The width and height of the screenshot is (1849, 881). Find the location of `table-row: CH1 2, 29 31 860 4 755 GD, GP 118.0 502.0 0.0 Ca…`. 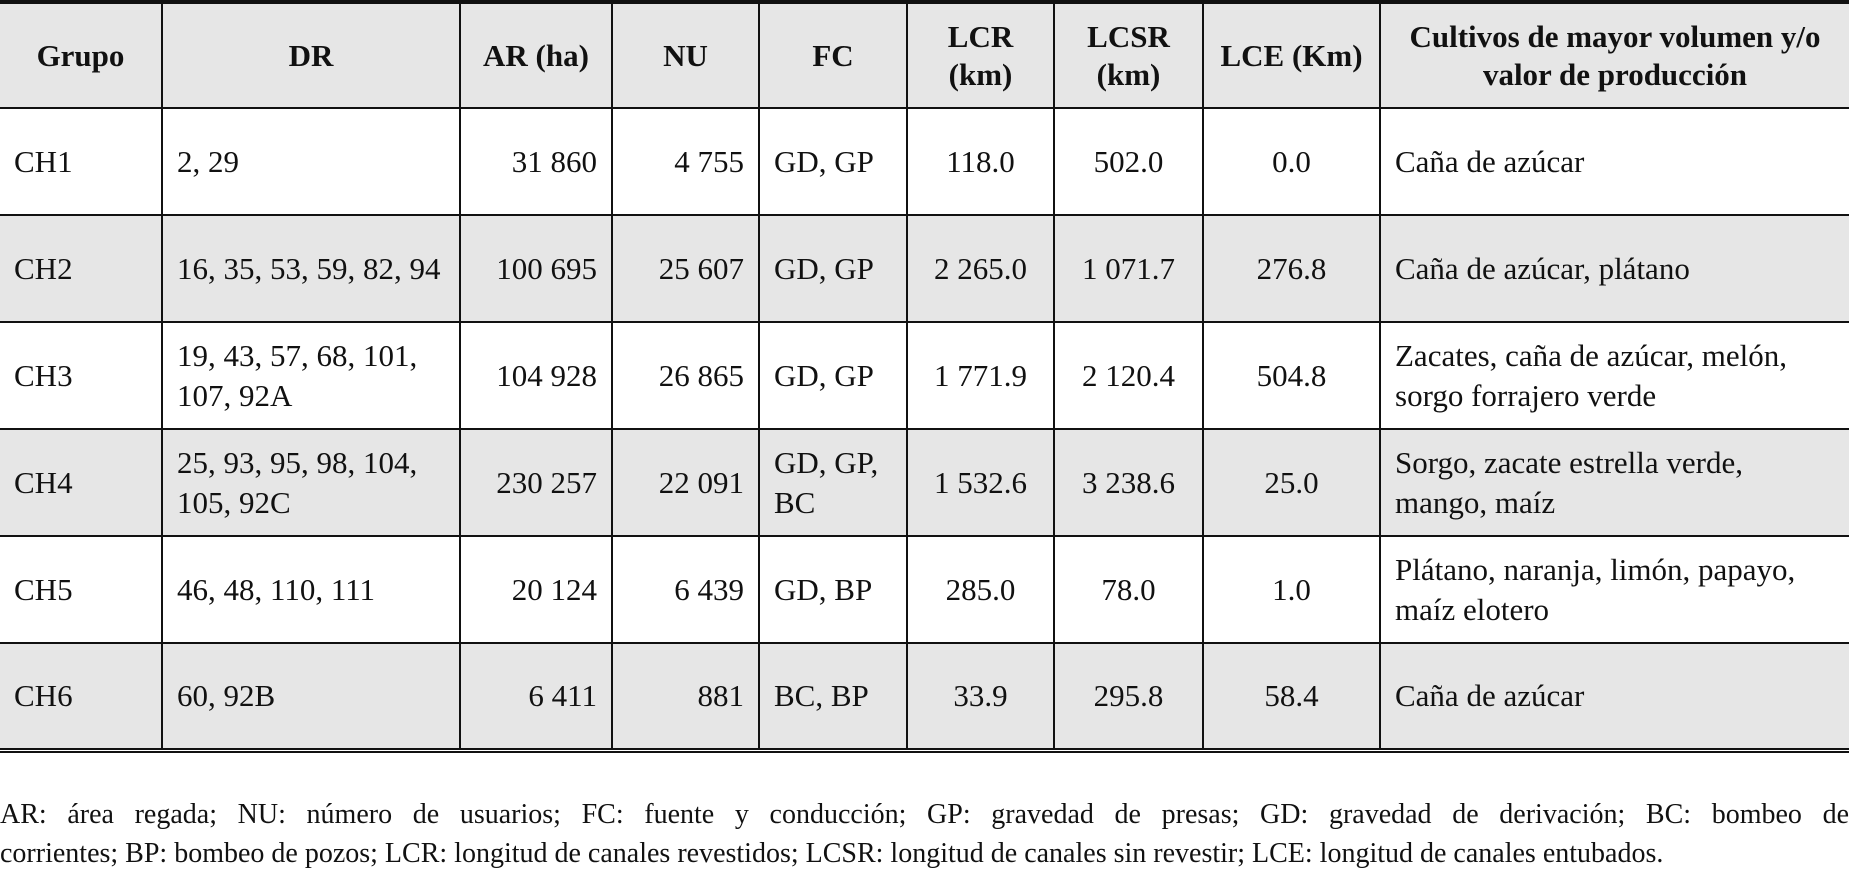

table-row: CH1 2, 29 31 860 4 755 GD, GP 118.0 502.0 0.0 Ca… is located at coordinates (924, 161).